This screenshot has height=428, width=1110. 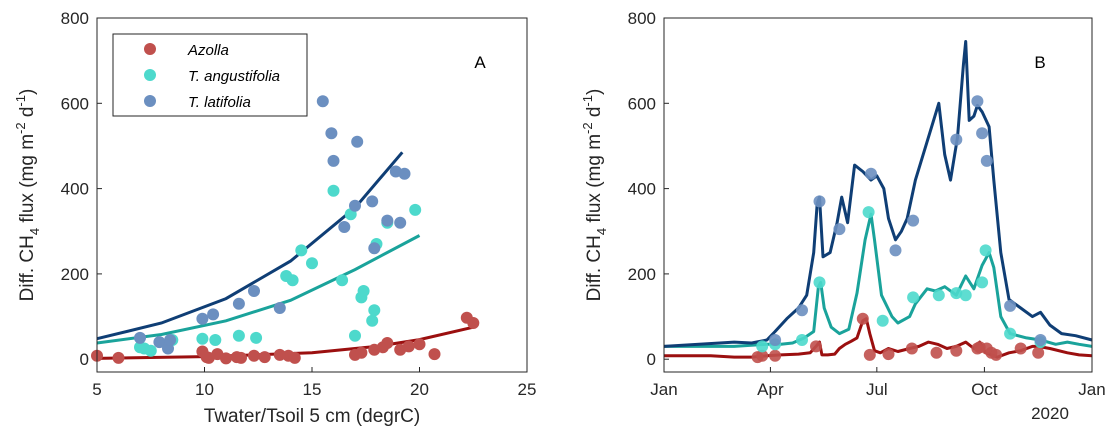 What do you see at coordinates (770, 389) in the screenshot?
I see `x-tick-label: Apr` at bounding box center [770, 389].